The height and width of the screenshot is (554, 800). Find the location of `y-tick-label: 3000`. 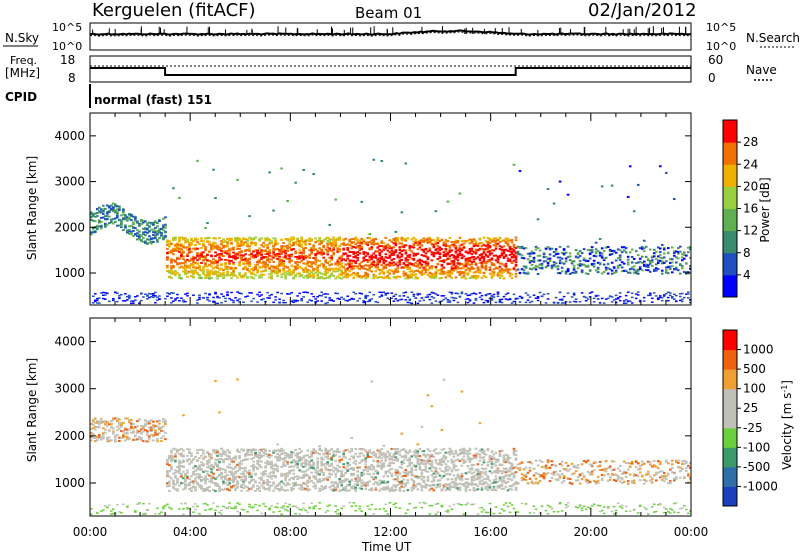

y-tick-label: 3000 is located at coordinates (69, 182).